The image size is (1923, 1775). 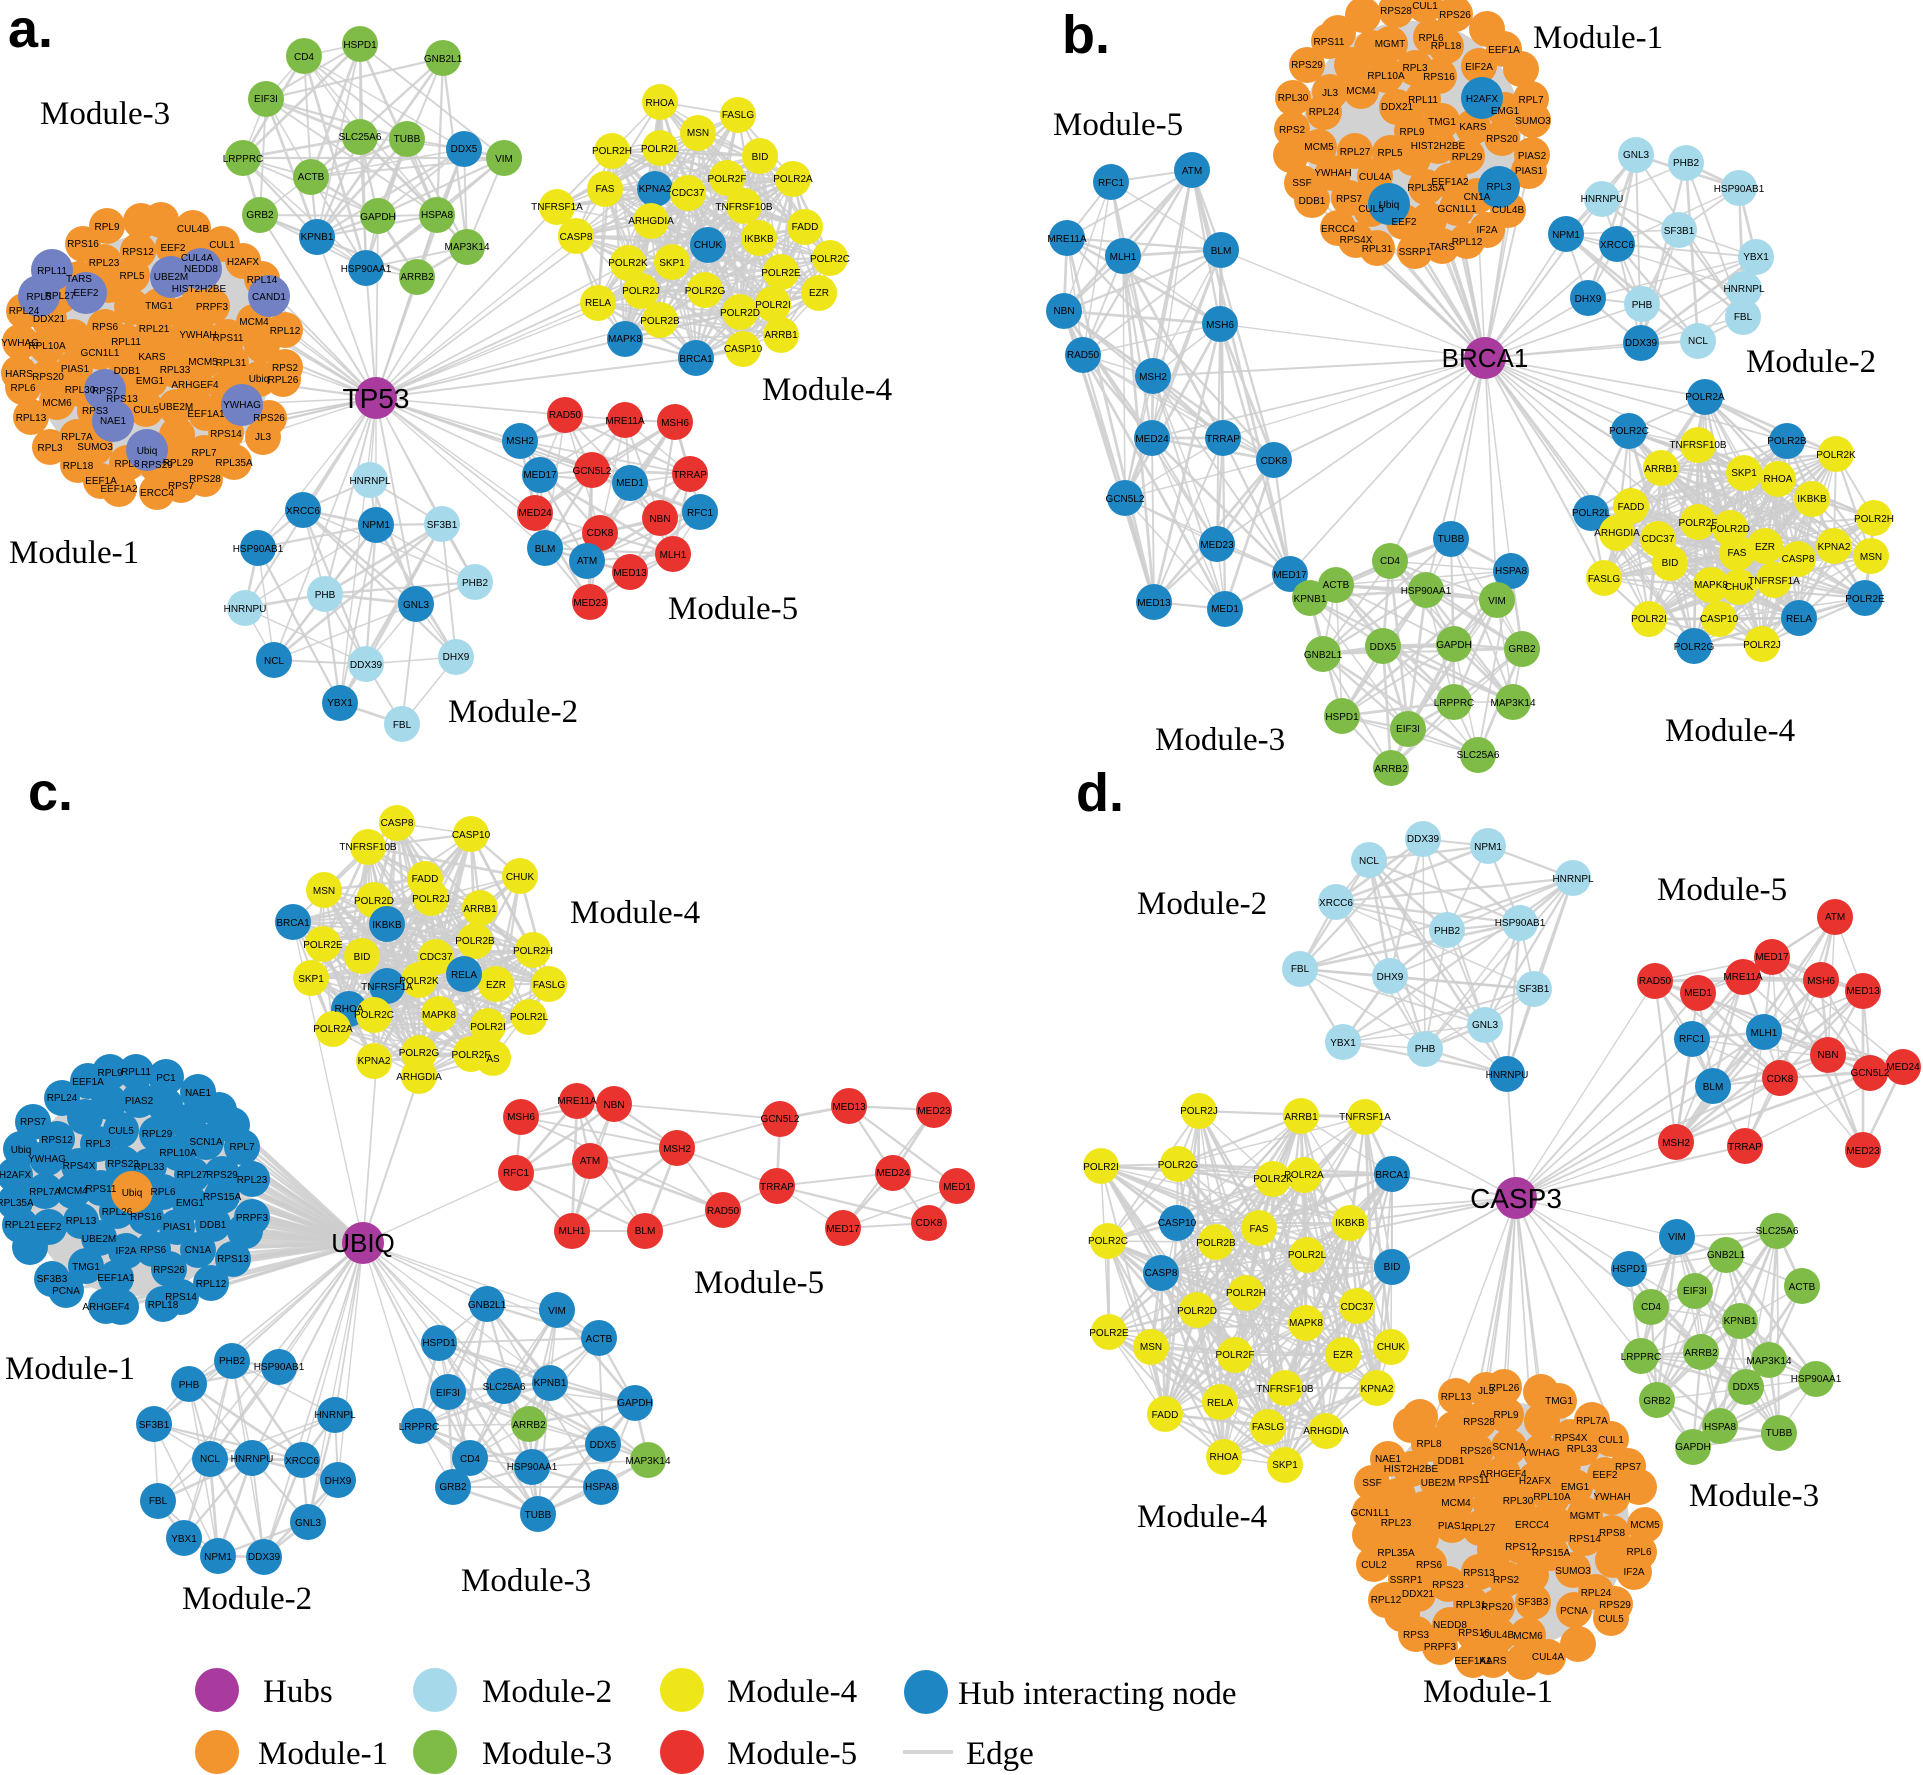 I want to click on svg-text: MGMT, so click(x=1585, y=1516).